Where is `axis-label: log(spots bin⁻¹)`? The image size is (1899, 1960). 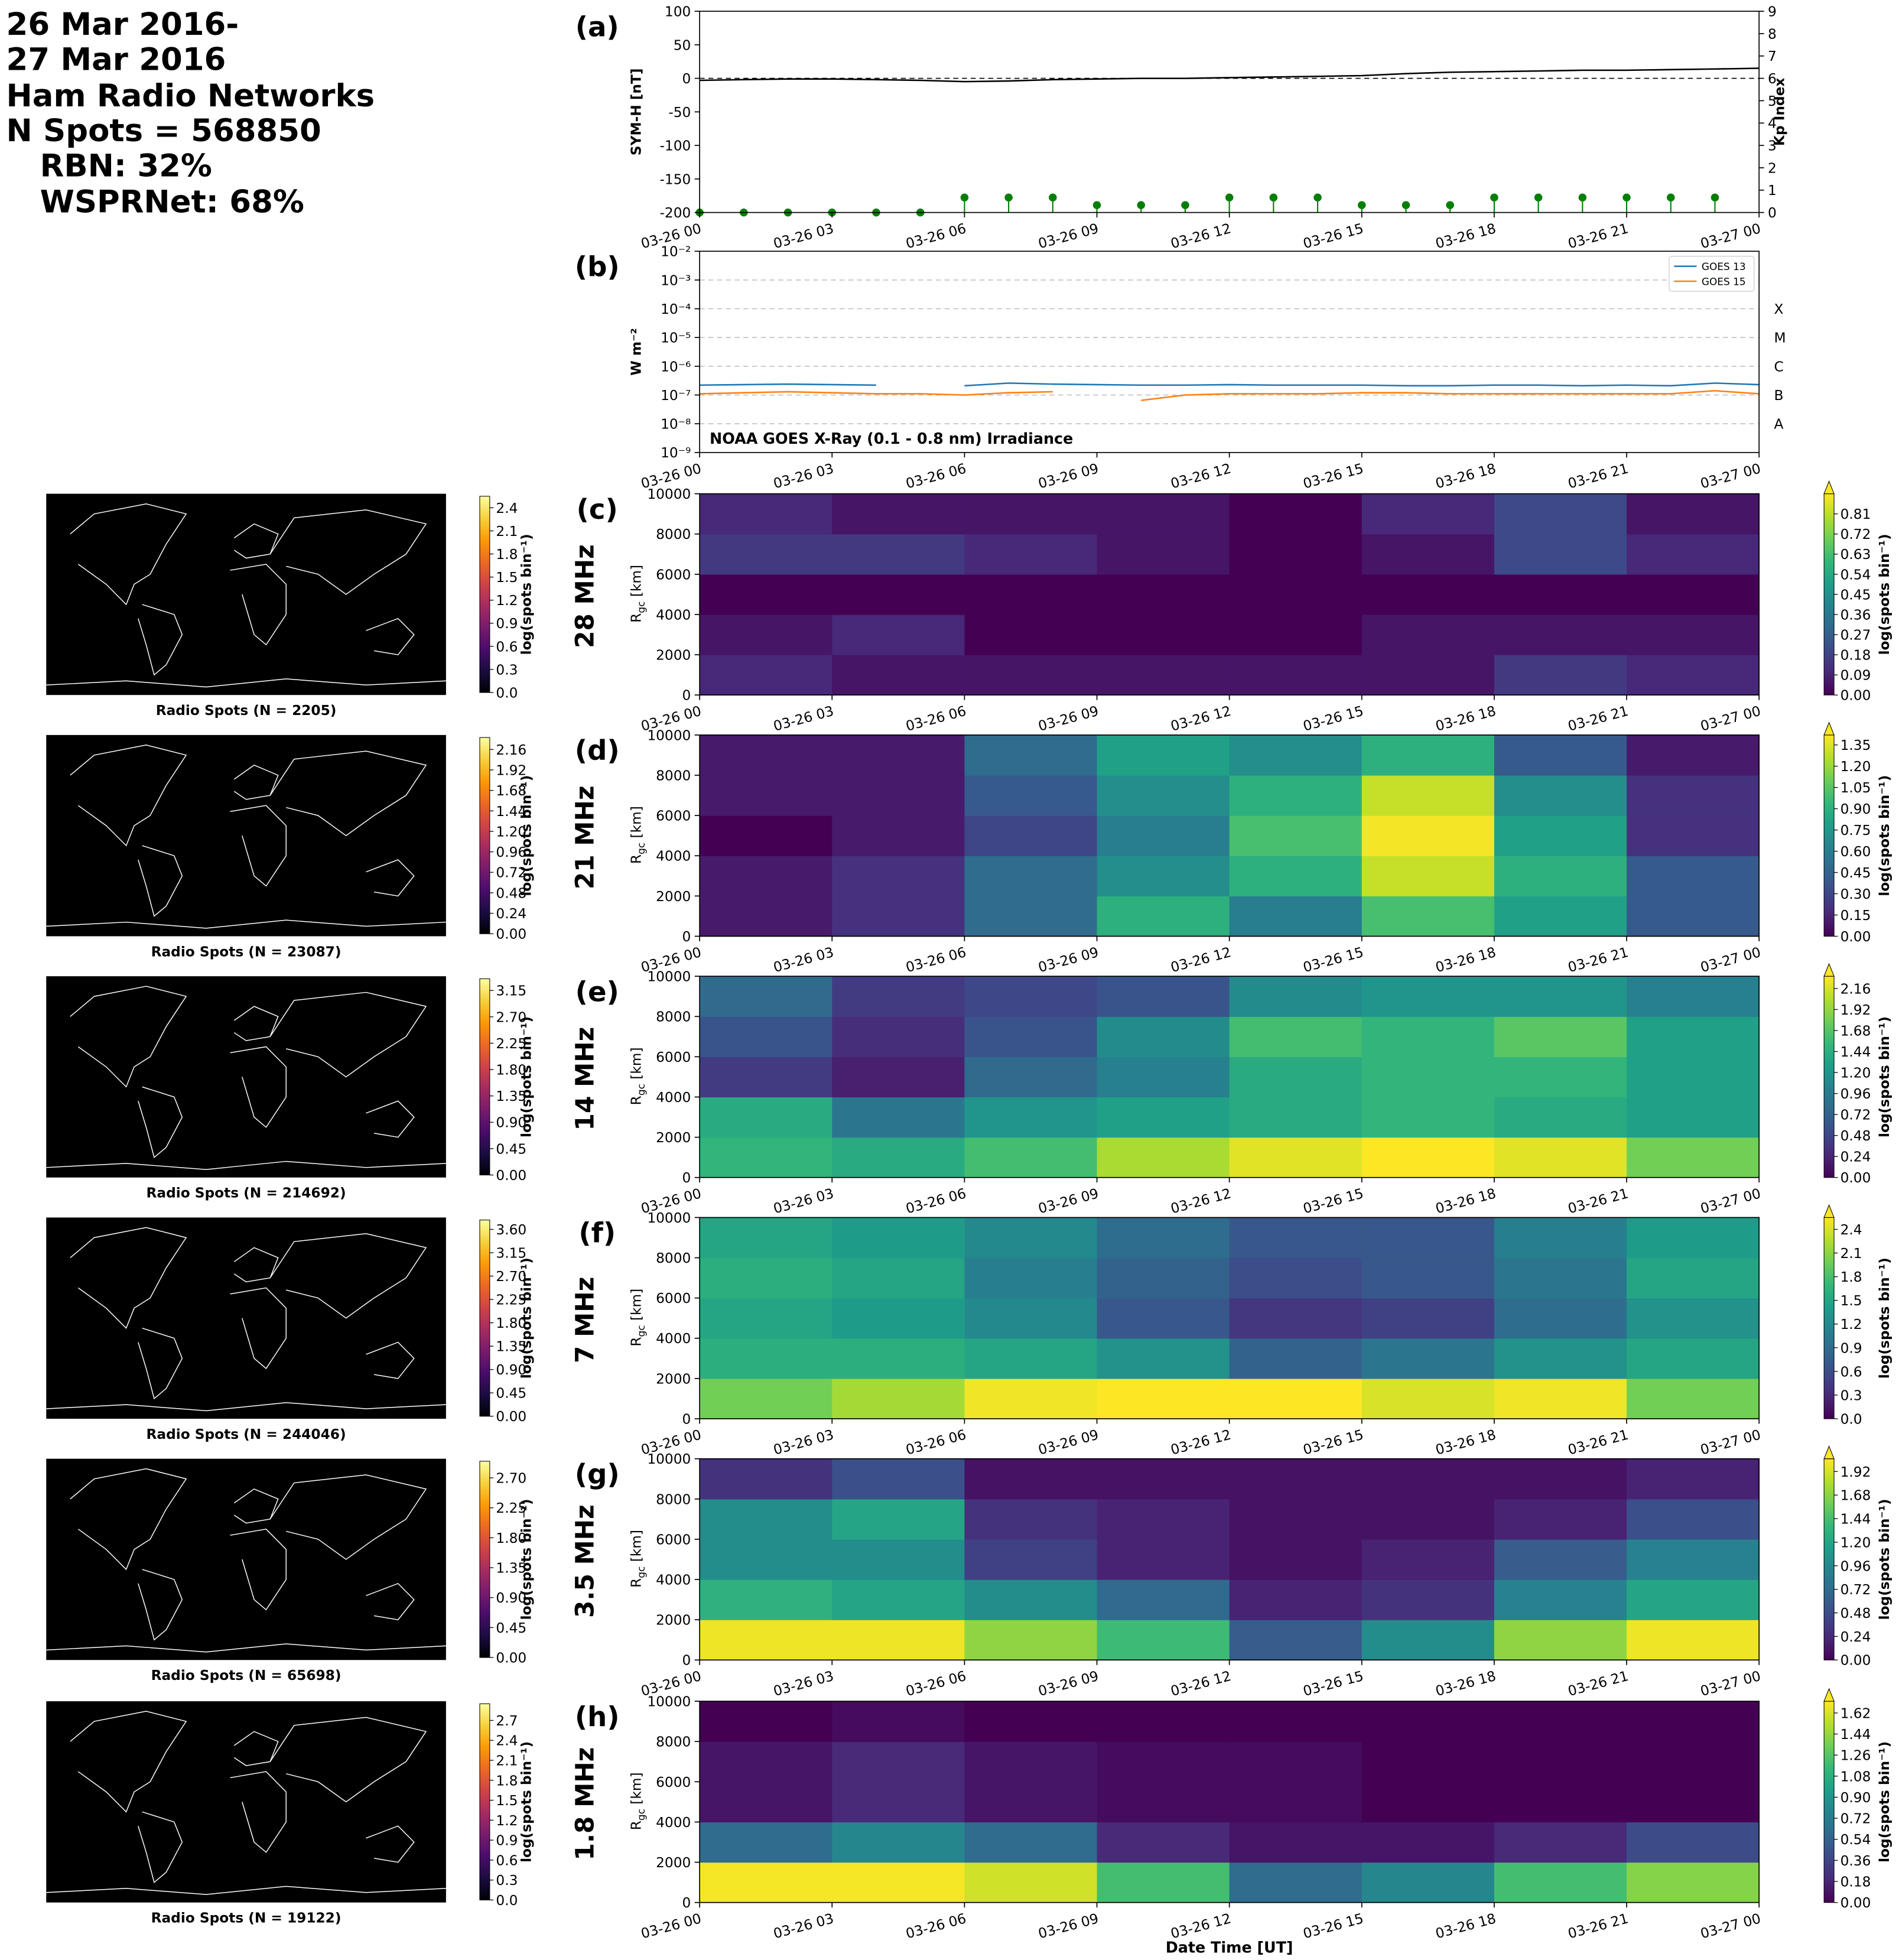
axis-label: log(spots bin⁻¹) is located at coordinates (1885, 1076).